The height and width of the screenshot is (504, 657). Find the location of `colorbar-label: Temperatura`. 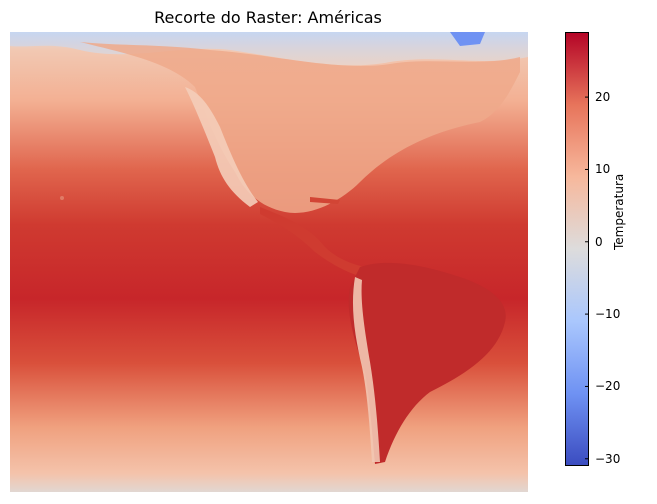

colorbar-label: Temperatura is located at coordinates (619, 211).